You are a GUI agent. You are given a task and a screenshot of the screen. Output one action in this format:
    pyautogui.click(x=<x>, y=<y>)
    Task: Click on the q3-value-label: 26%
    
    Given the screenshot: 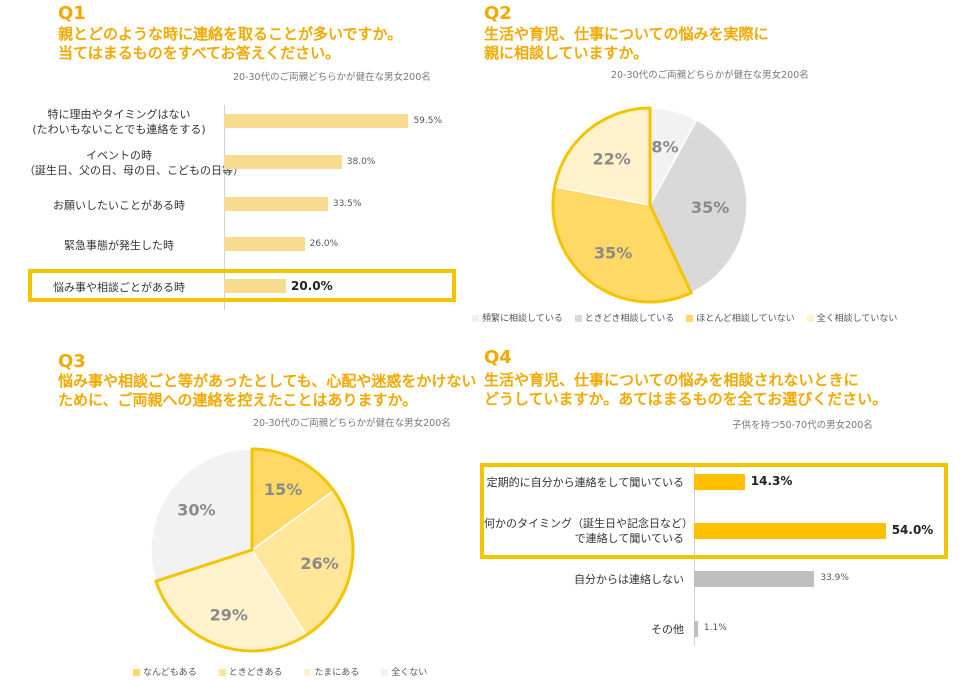 What is the action you would take?
    pyautogui.click(x=319, y=563)
    